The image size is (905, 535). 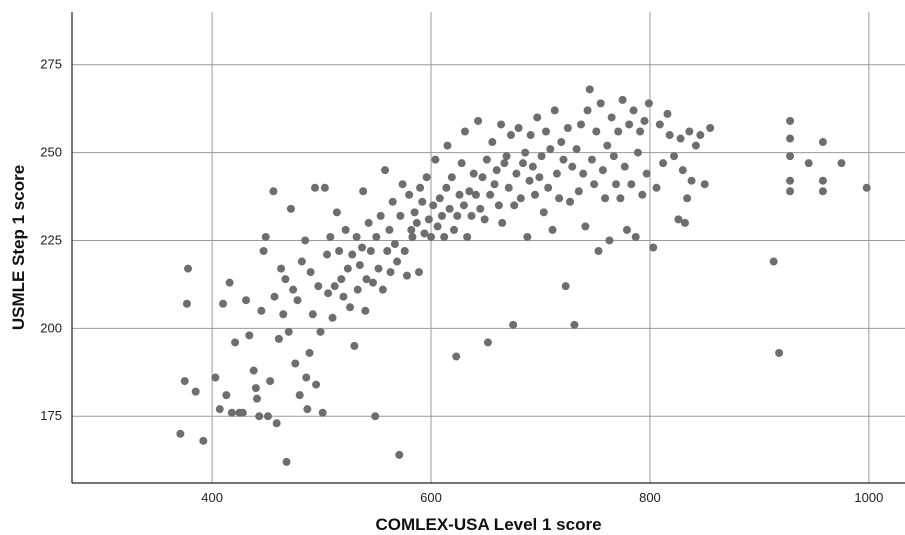 I want to click on x-axis-label: COMLEX-USA Level 1 score, so click(x=488, y=524).